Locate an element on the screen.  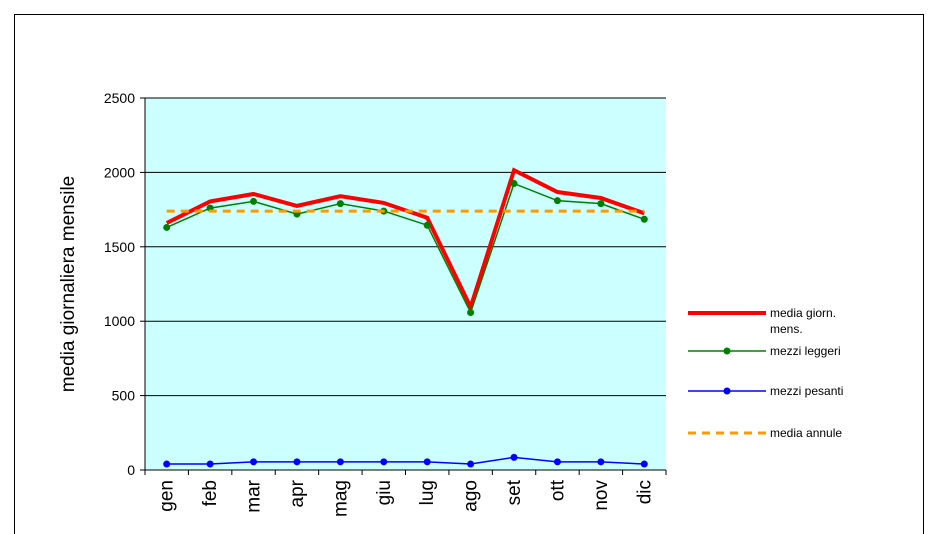
legend-label: media annule is located at coordinates (806, 433).